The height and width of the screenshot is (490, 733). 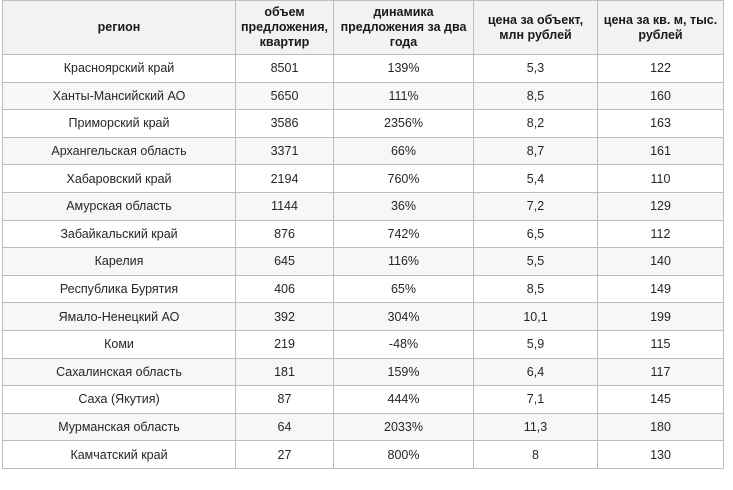 I want to click on cell-dynamics: 159%, so click(x=403, y=372).